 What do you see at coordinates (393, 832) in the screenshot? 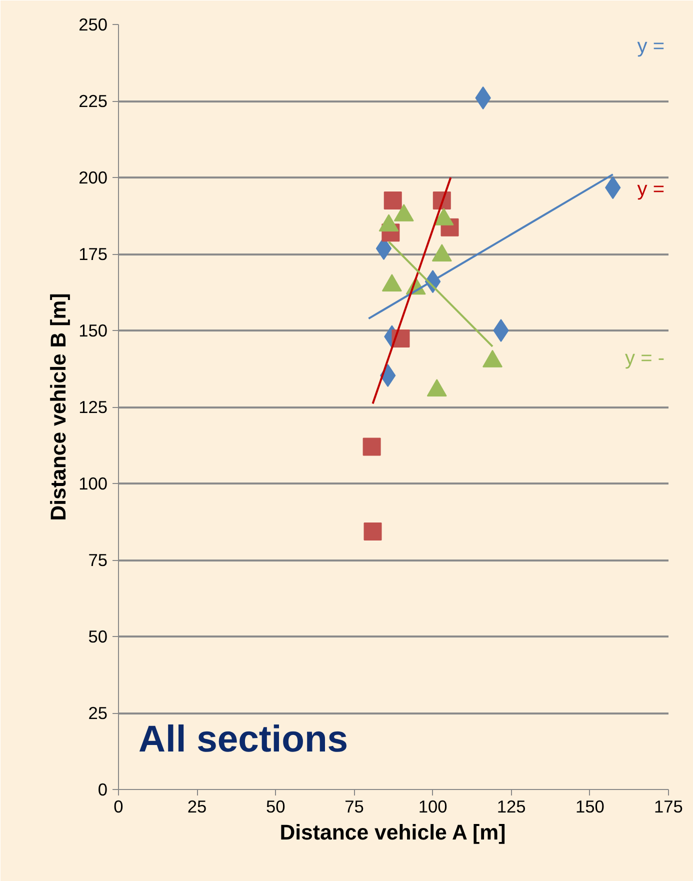
I see `x-axis-title: Distance vehicle A [m]` at bounding box center [393, 832].